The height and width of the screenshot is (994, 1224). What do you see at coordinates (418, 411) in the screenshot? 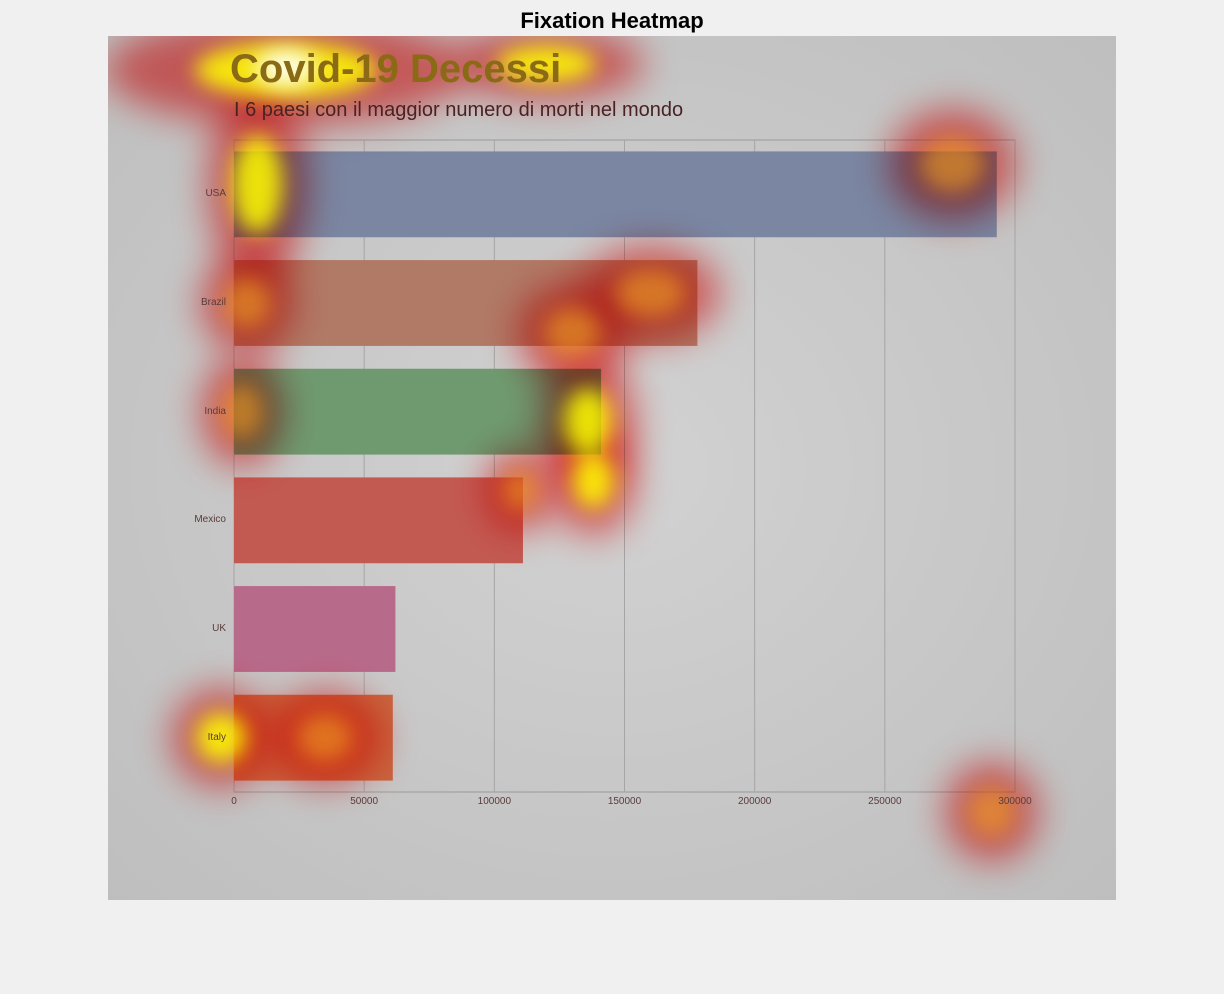
I see `bar-india` at bounding box center [418, 411].